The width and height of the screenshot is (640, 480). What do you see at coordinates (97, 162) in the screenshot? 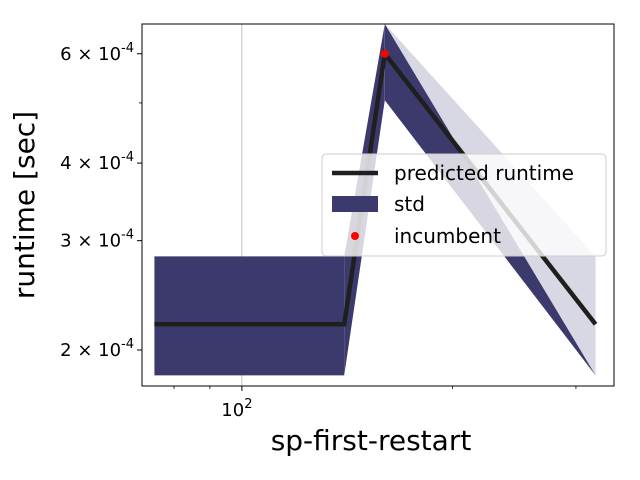
I see `y-tick-label: 4 × 10⁻⁴` at bounding box center [97, 162].